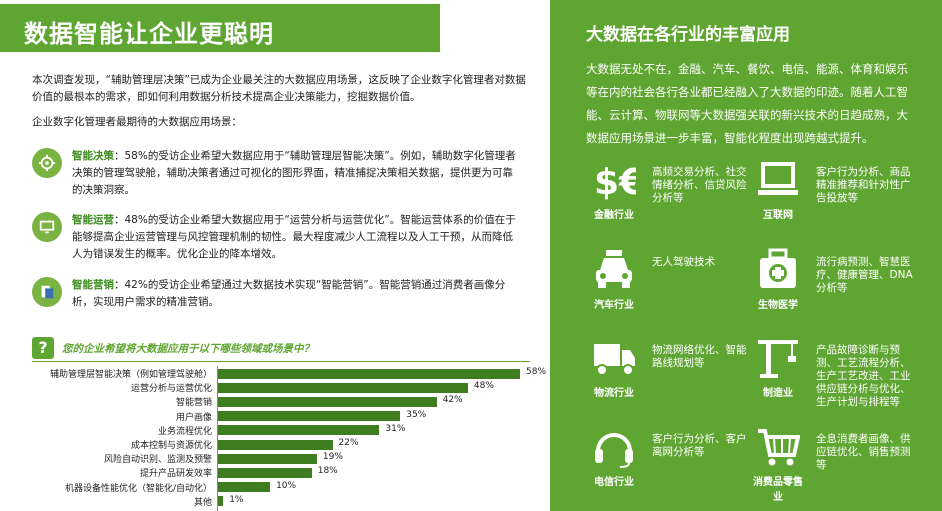 The image size is (942, 511). I want to click on industry-name: 生物医学, so click(778, 305).